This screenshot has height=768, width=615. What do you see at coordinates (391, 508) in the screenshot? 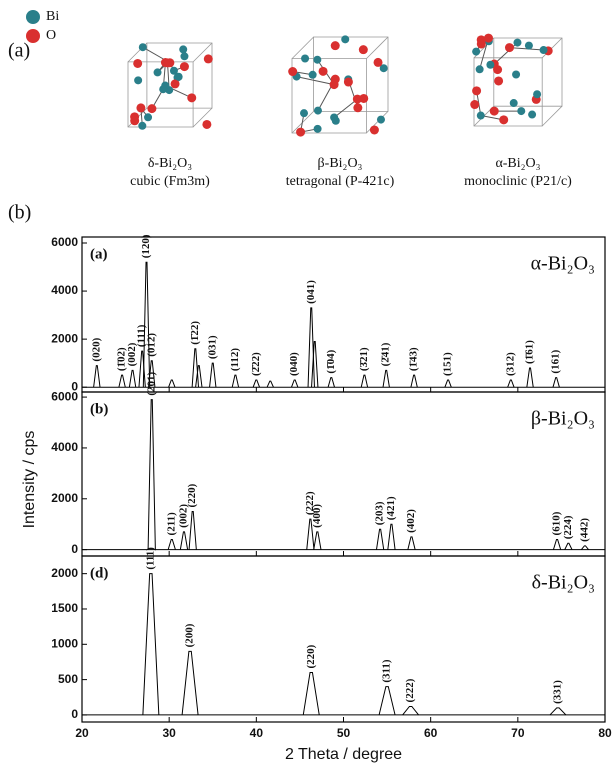
I see `peak-label: (421)` at bounding box center [391, 508].